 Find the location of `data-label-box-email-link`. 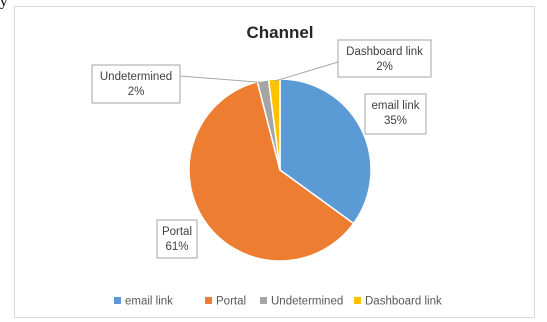

data-label-box-email-link is located at coordinates (395, 114).